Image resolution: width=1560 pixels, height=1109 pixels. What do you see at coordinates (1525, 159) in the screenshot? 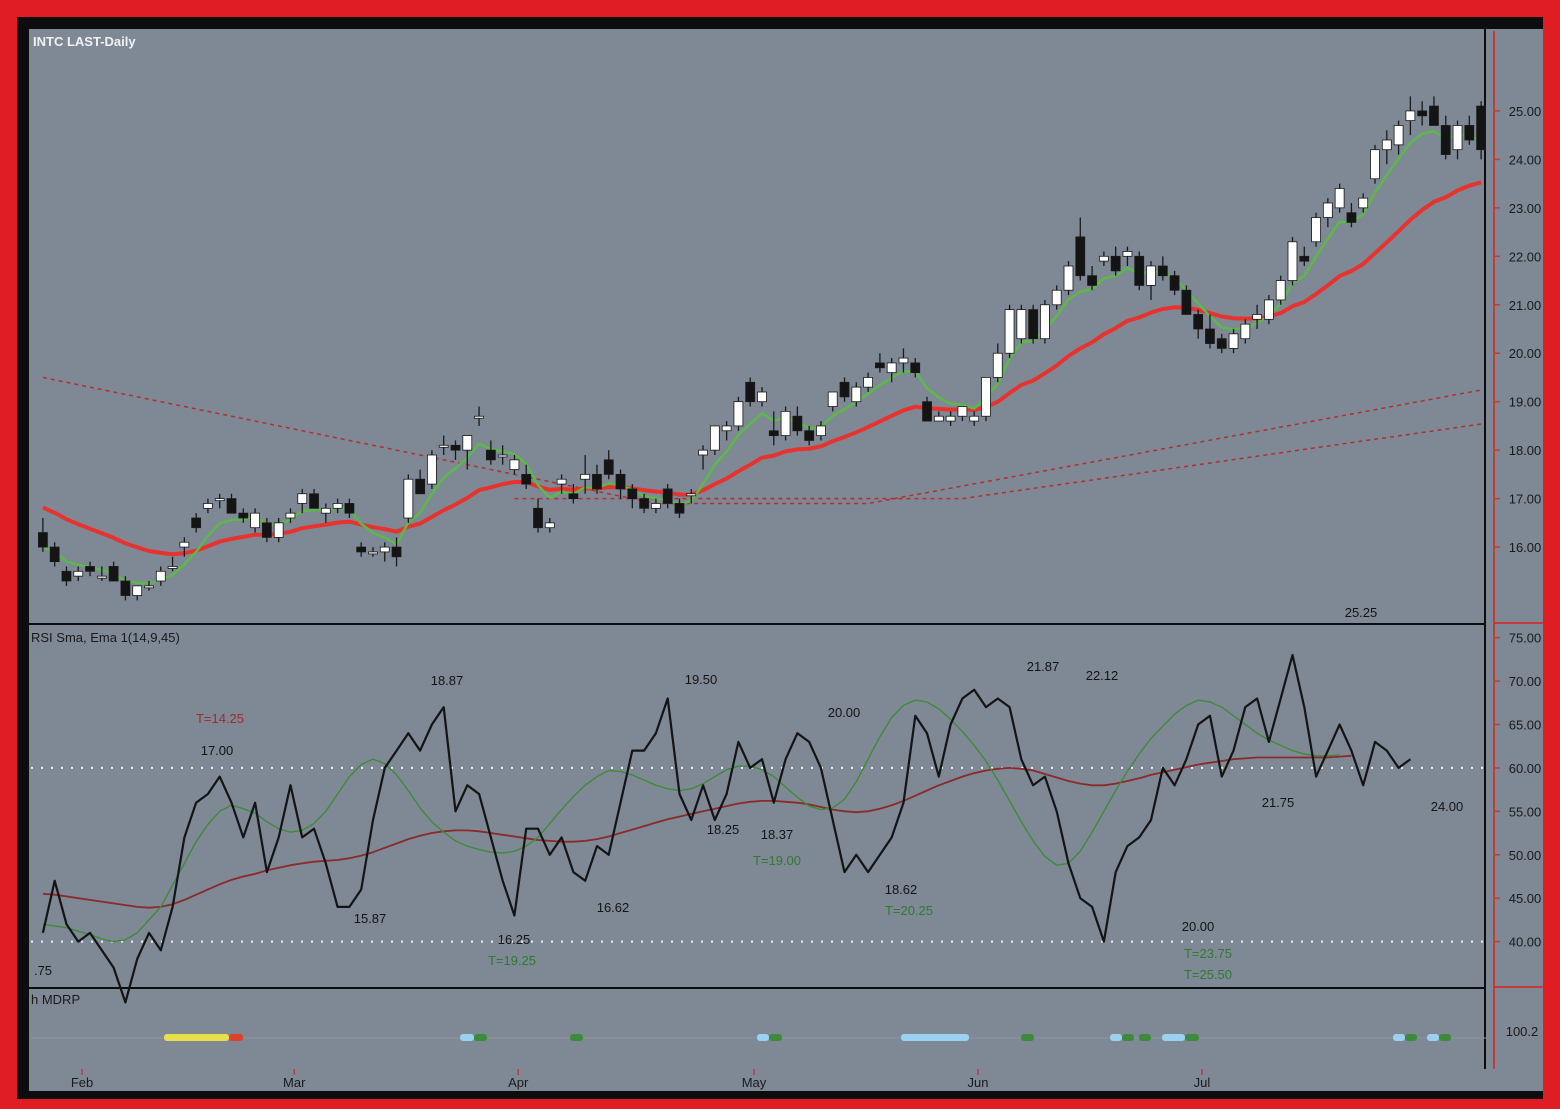
I see `price-tick-label: 24.00` at bounding box center [1525, 159].